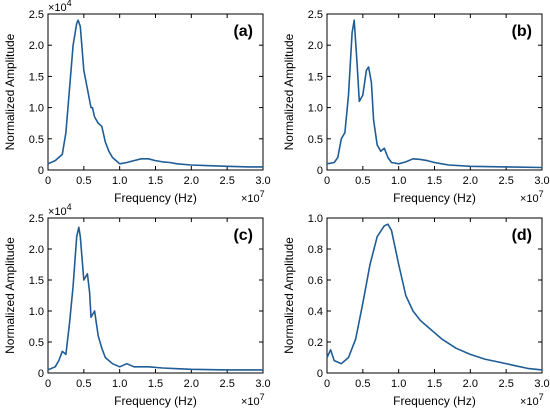  Describe the element at coordinates (243, 31) in the screenshot. I see `panel-label: (a)` at that location.